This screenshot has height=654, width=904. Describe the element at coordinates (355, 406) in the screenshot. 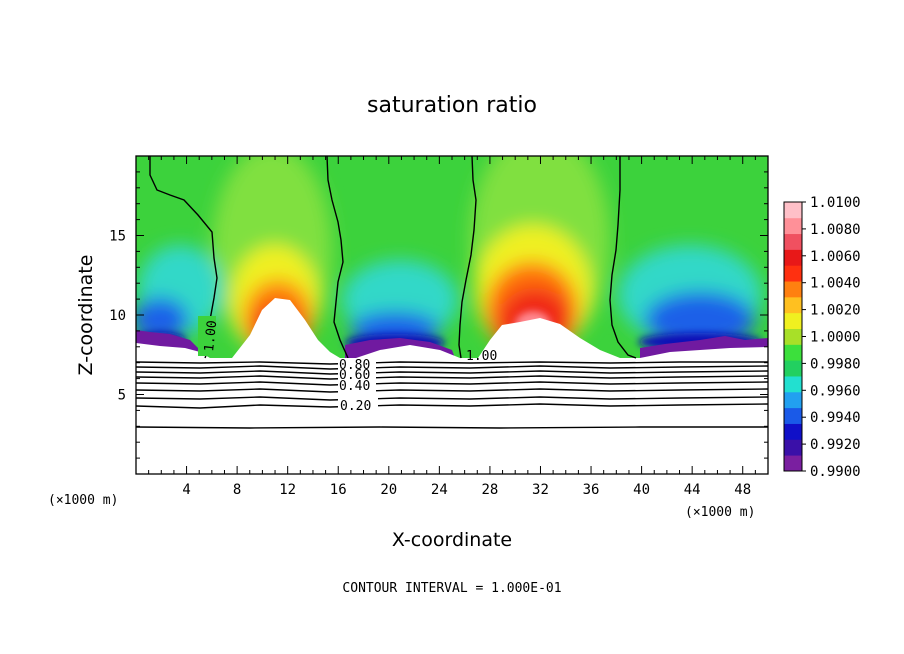

I see `contour-label-0.20: 0.20` at that location.